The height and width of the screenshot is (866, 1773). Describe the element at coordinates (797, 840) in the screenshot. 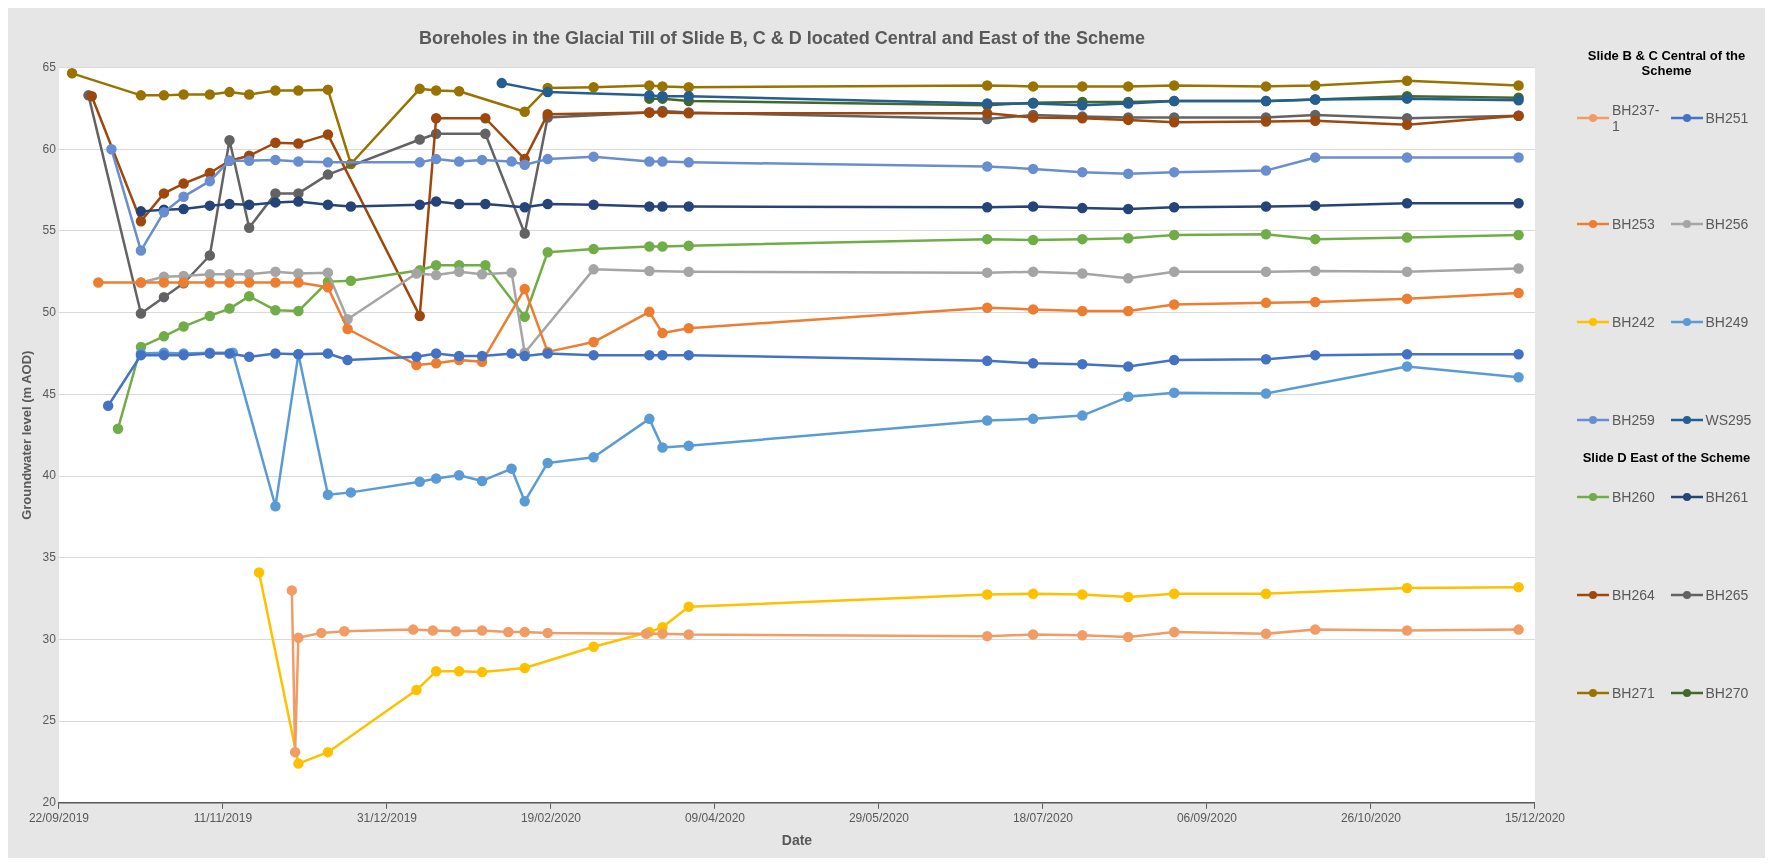

I see `x-axis-title: Date` at that location.